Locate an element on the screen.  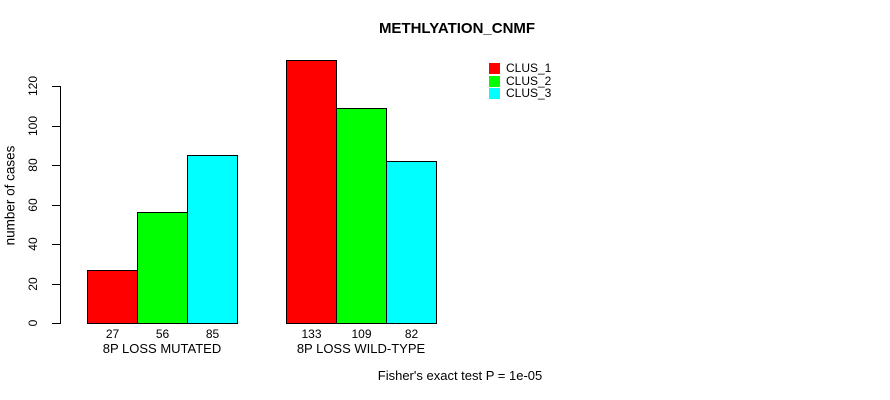
group-label: 8P LOSS WILD-TYPE is located at coordinates (361, 348).